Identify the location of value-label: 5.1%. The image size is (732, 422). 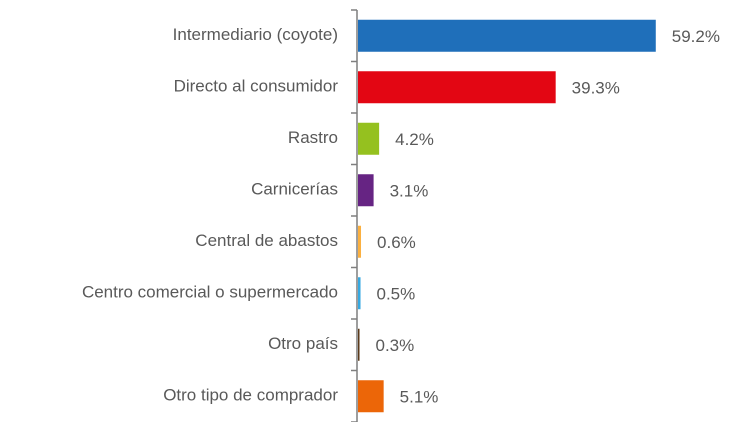
(419, 397).